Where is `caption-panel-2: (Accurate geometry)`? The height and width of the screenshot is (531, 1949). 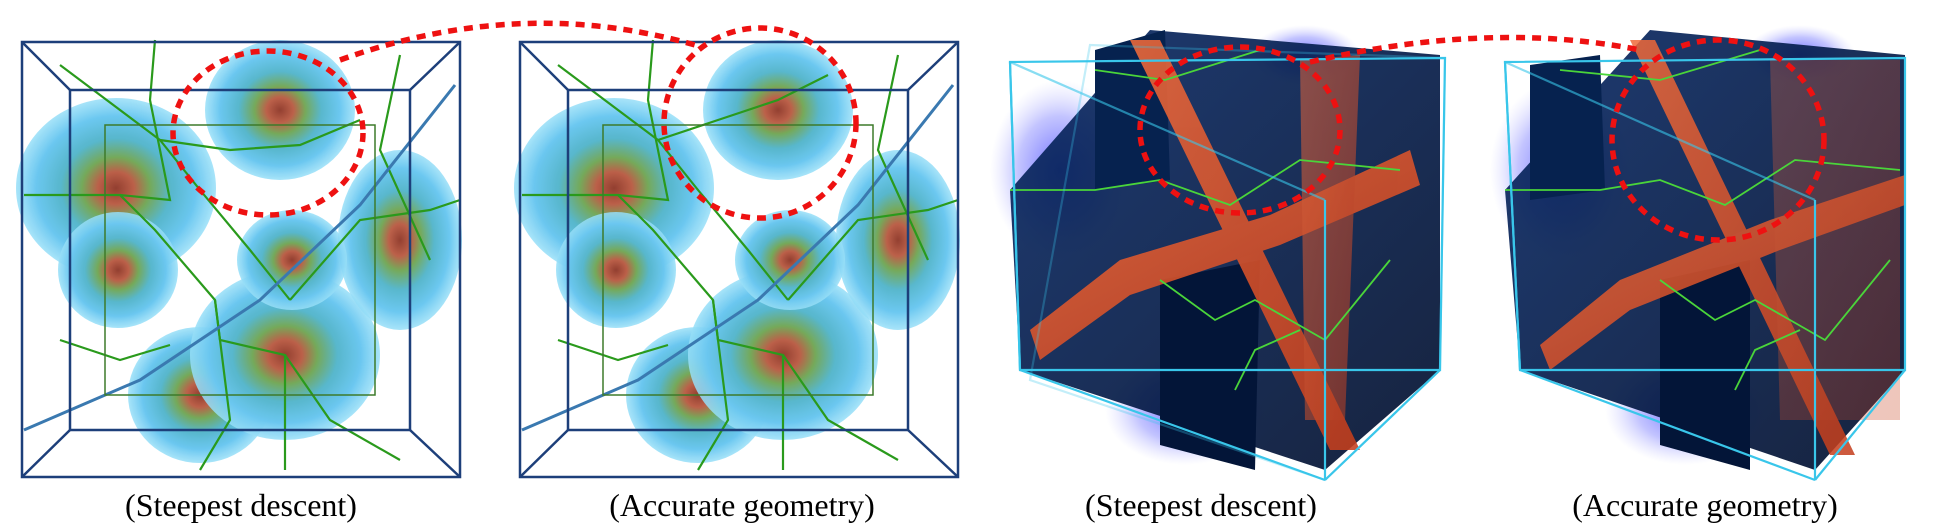 caption-panel-2: (Accurate geometry) is located at coordinates (742, 505).